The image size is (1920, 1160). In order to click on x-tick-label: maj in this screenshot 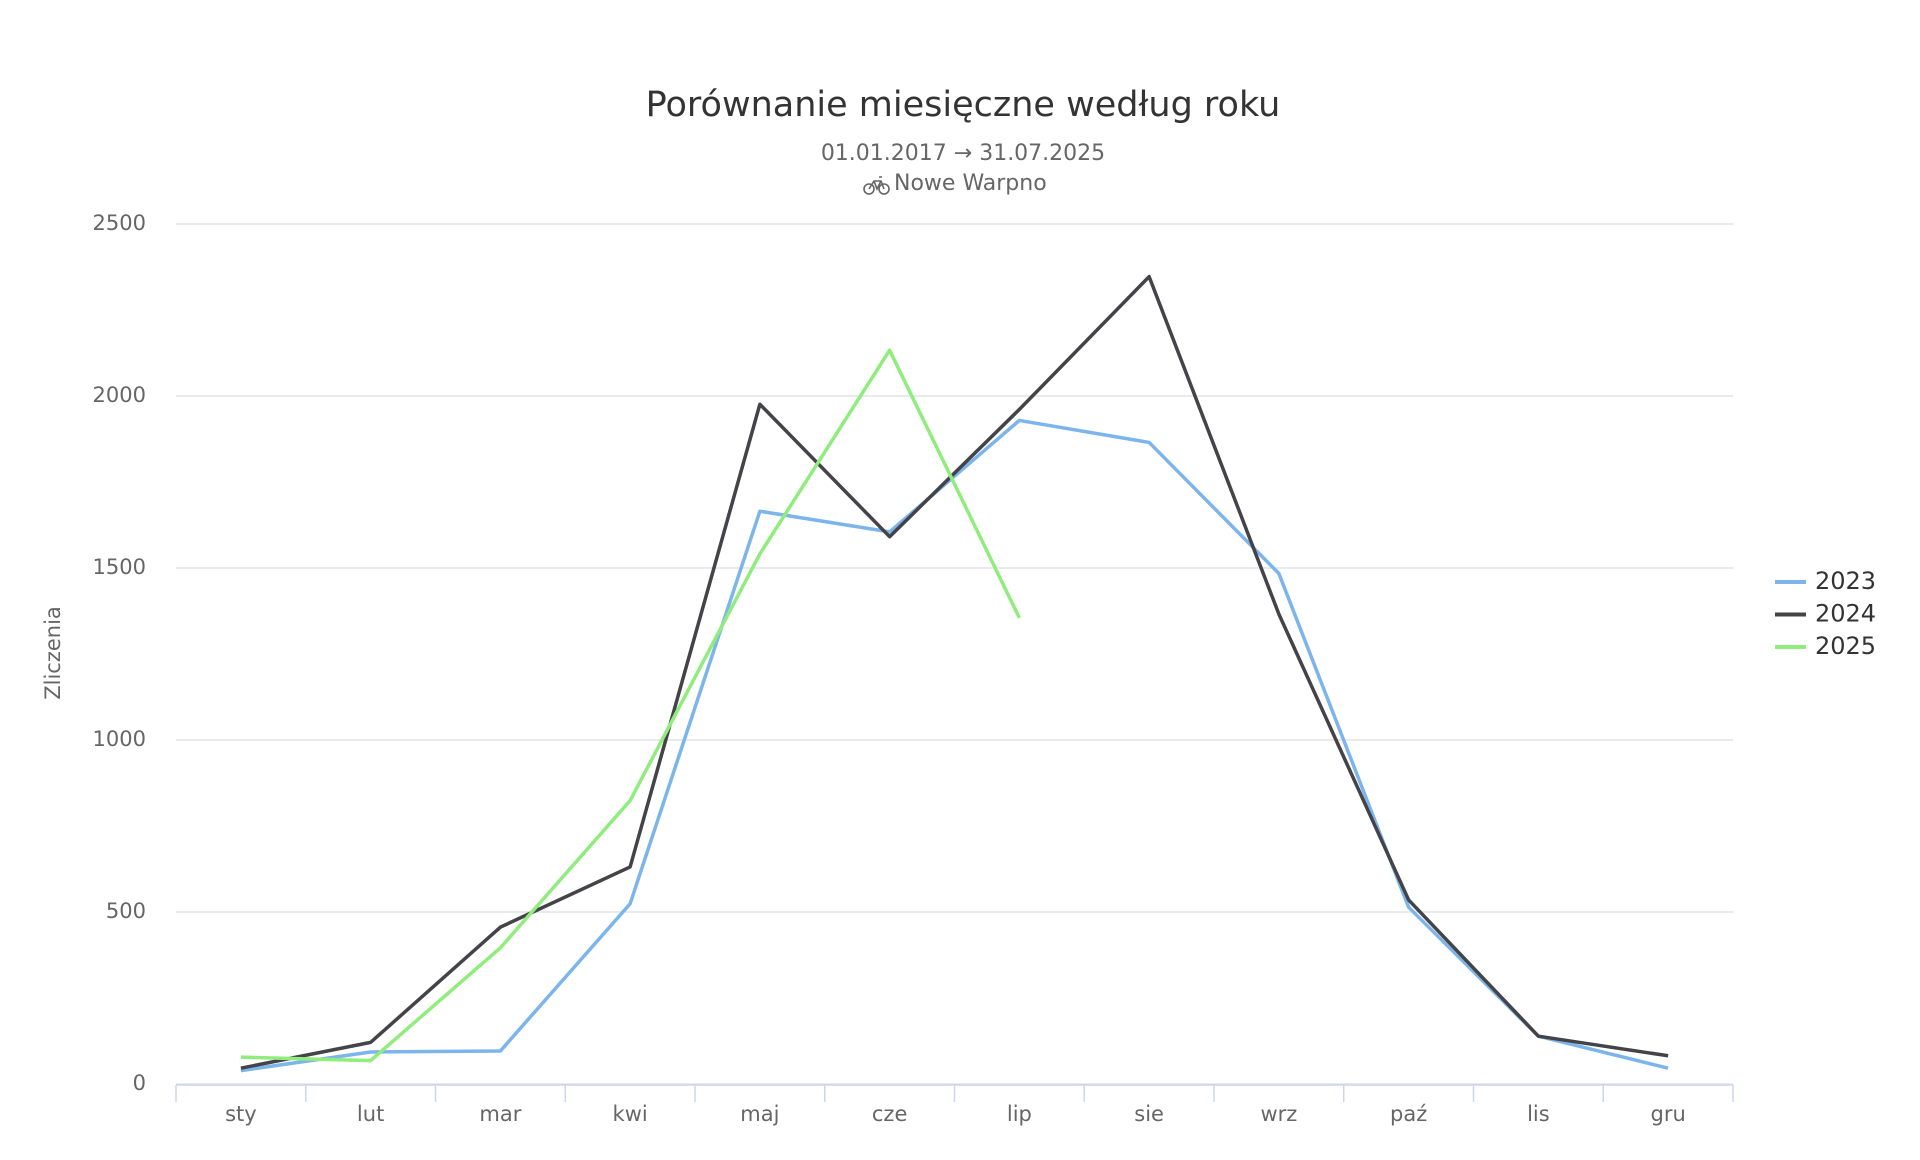, I will do `click(759, 1114)`.